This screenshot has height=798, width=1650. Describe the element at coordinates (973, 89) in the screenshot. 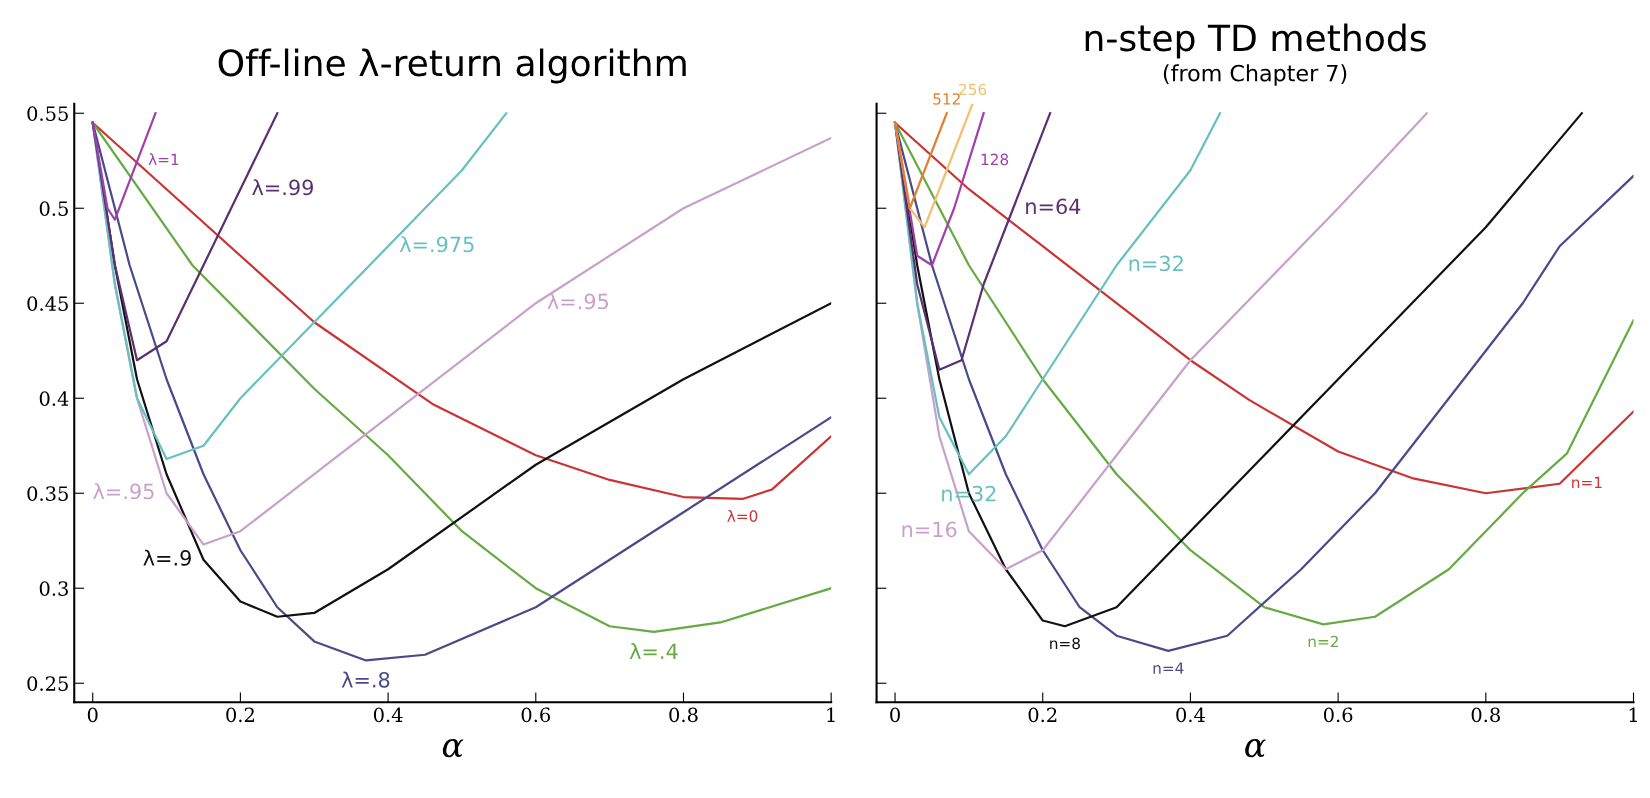

I see `annotation: 256` at that location.